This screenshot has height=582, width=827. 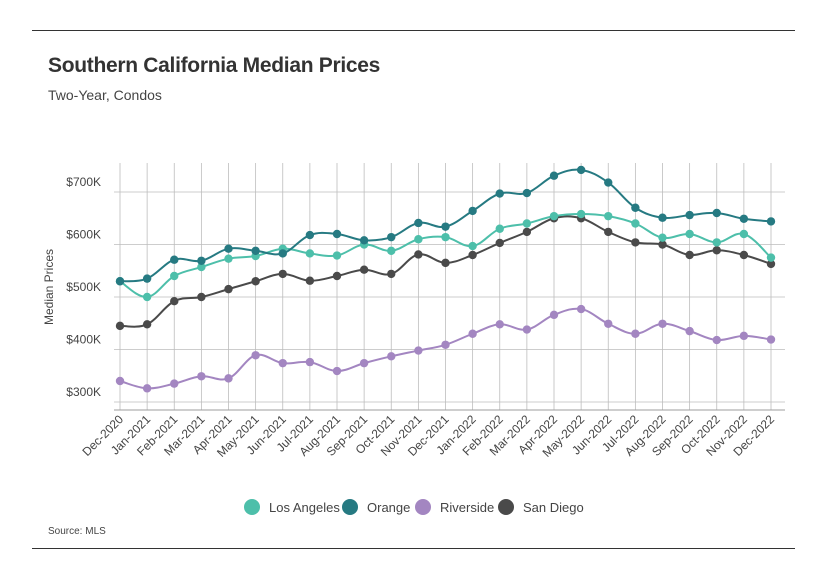 What do you see at coordinates (304, 507) in the screenshot?
I see `legend-label: Los Angeles` at bounding box center [304, 507].